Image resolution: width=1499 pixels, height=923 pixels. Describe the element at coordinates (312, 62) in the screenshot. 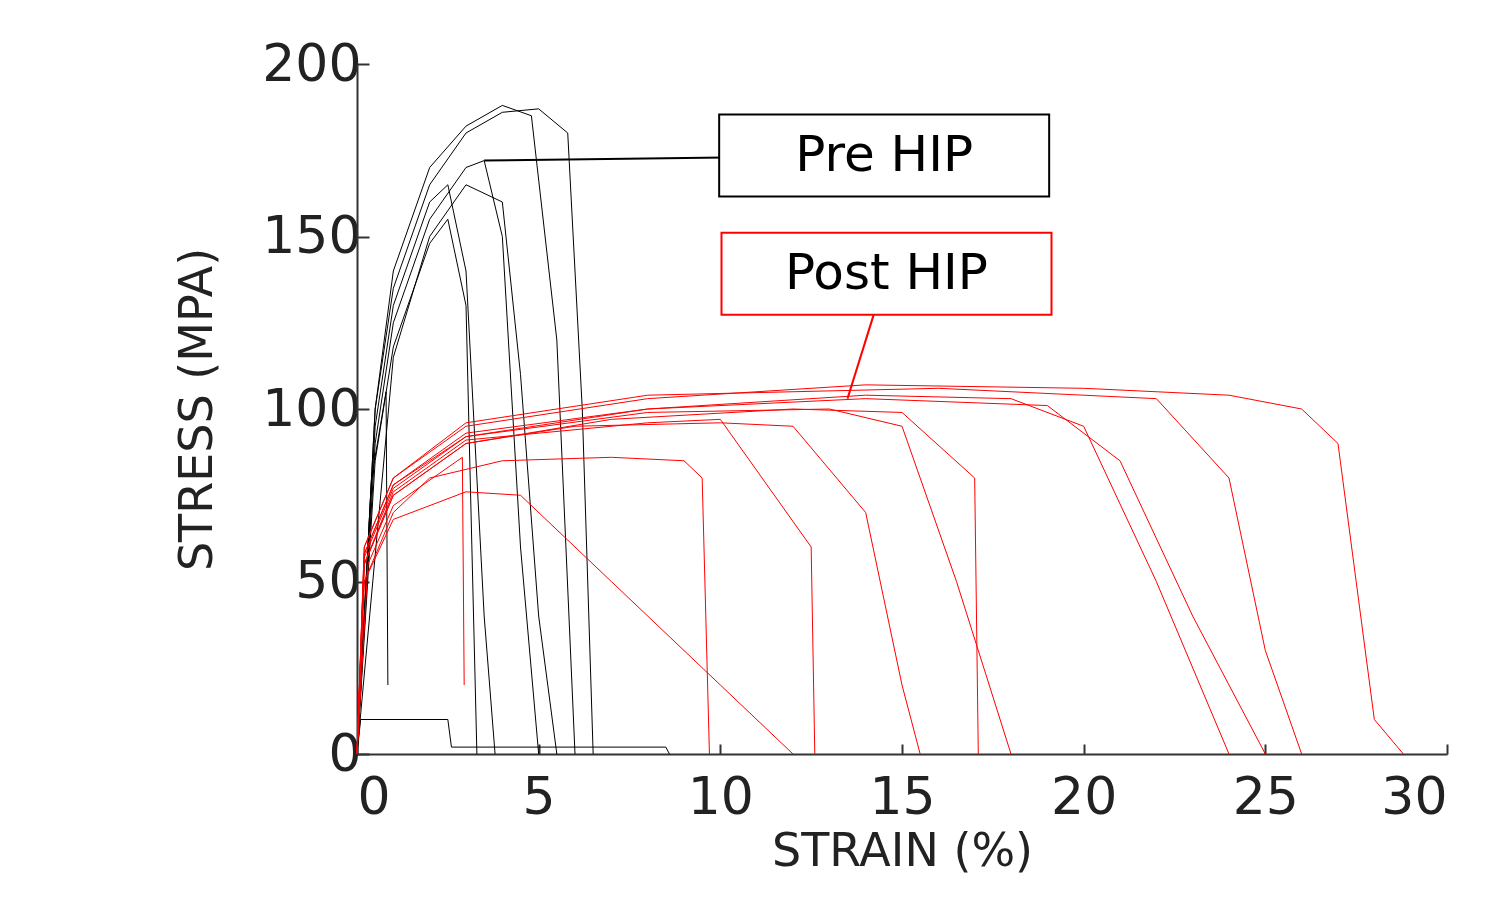

I see `y-tick-label: 200` at that location.